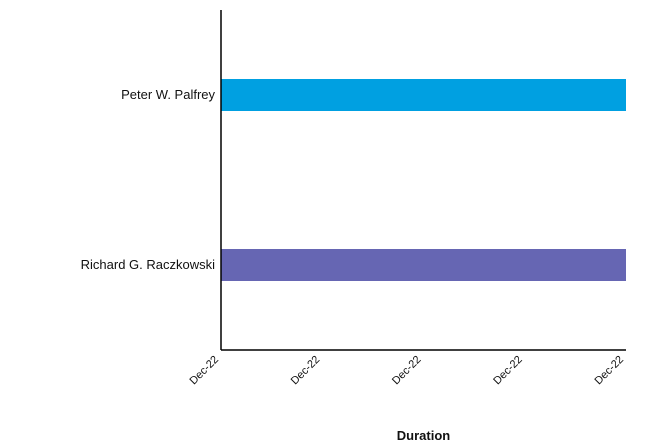 This screenshot has height=444, width=653. I want to click on x-tick-label-2: Dec-22, so click(306, 371).